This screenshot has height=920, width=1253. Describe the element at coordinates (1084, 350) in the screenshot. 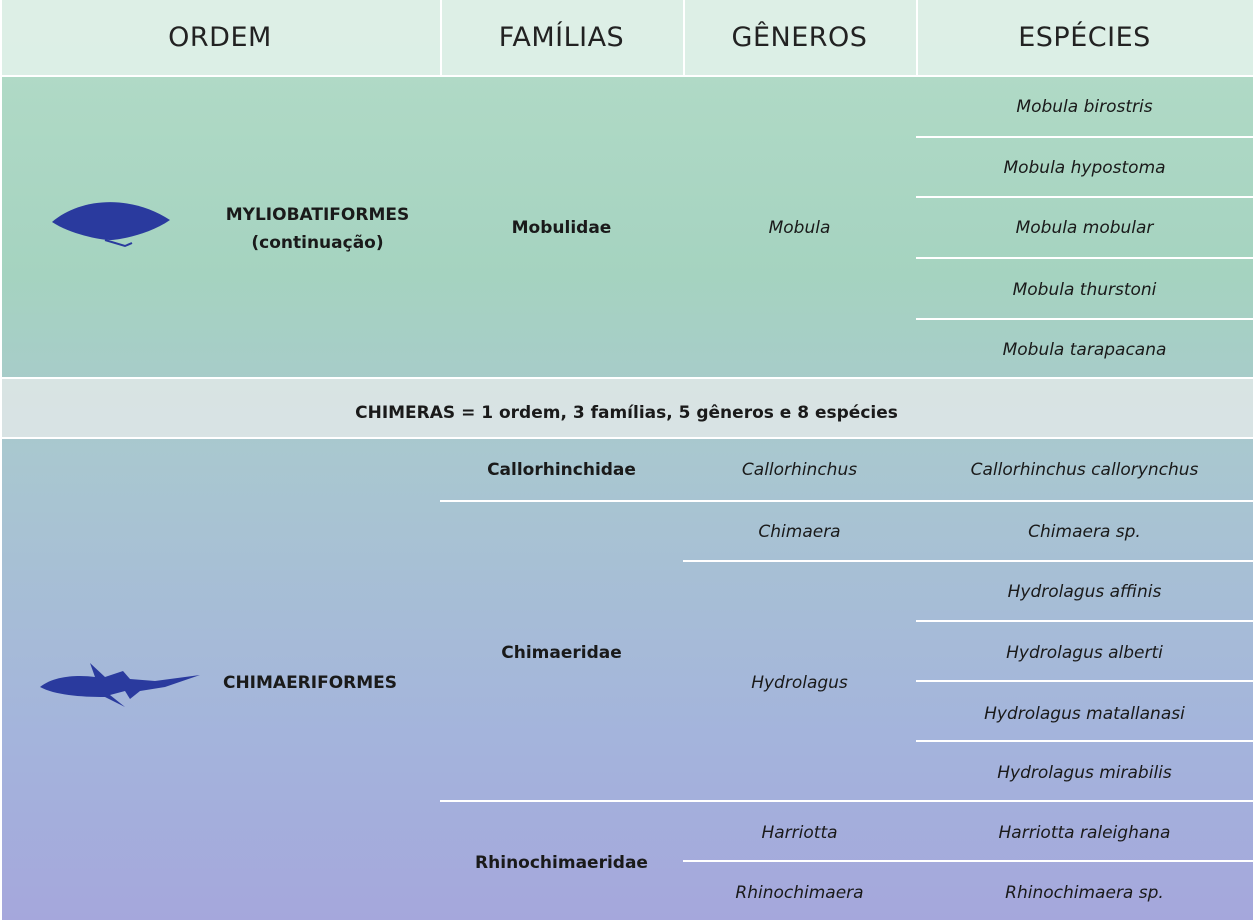

I see `species: Mobula tarapacana` at that location.